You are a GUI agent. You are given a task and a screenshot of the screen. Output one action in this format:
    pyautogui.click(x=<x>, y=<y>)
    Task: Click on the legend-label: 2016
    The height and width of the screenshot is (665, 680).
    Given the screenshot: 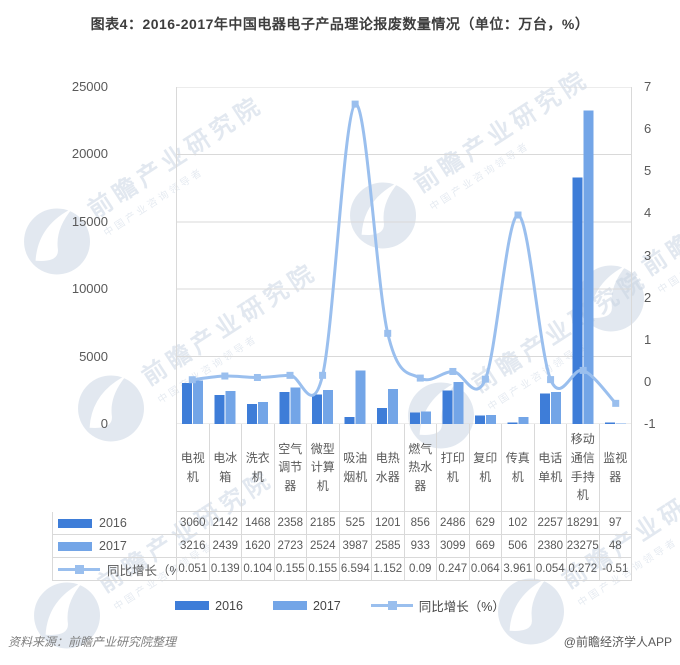 What is the action you would take?
    pyautogui.click(x=229, y=605)
    